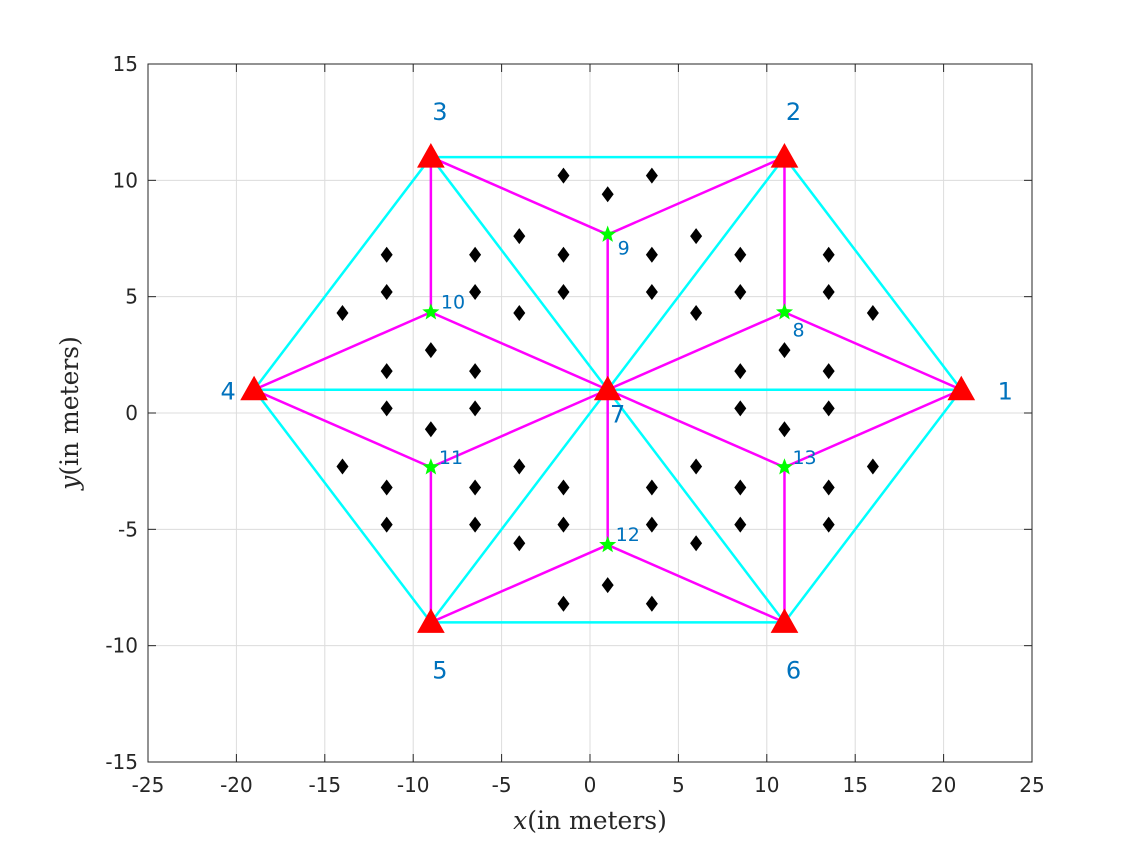  I want to click on x-tick-label: -5, so click(502, 785).